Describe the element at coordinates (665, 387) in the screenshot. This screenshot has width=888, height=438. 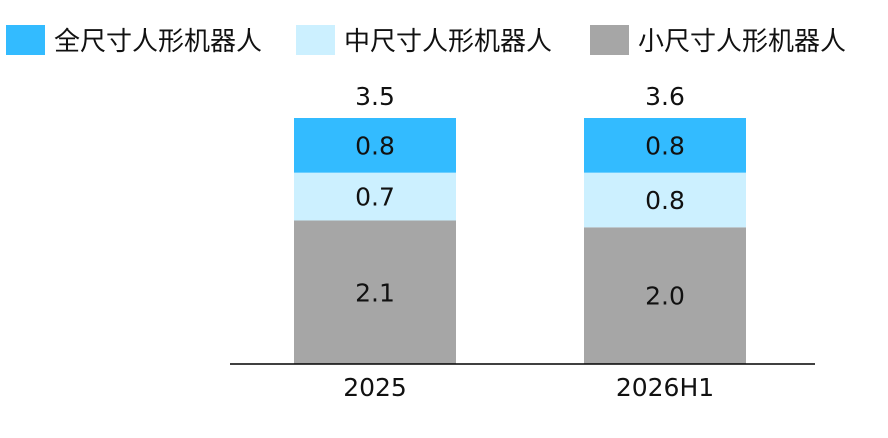
I see `x-tick-label: 2026H1` at that location.